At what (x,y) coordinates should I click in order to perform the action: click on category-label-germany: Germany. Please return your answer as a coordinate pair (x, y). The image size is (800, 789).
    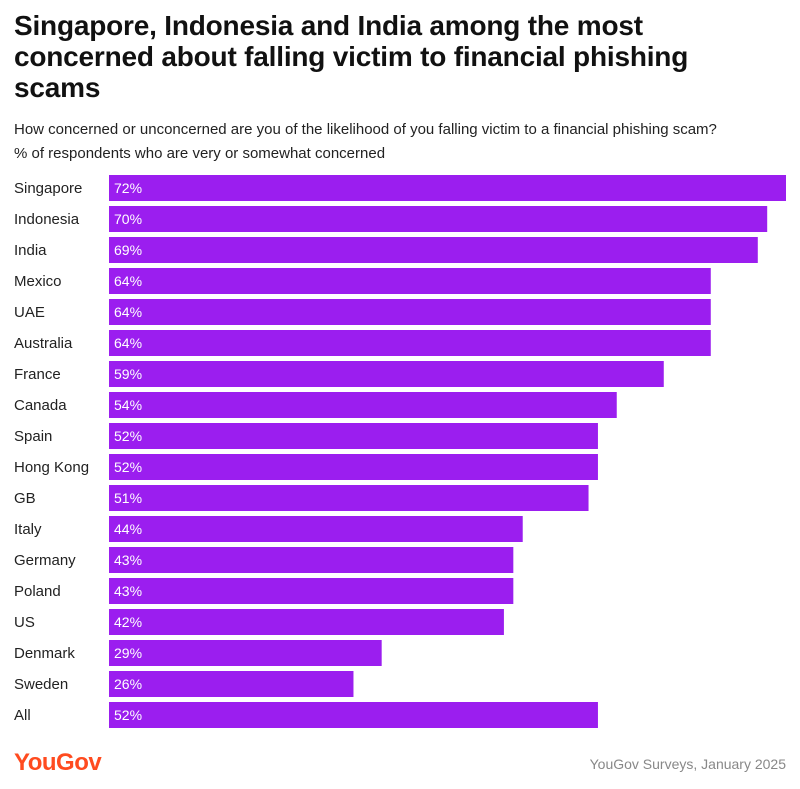
    Looking at the image, I should click on (45, 560).